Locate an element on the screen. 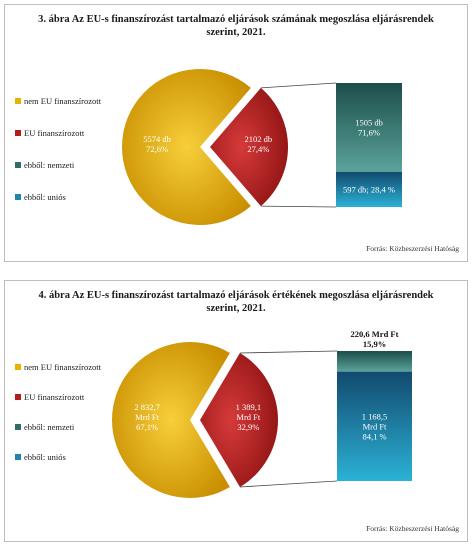  data-label-unios: 597 db; 28,4 % is located at coordinates (369, 189).